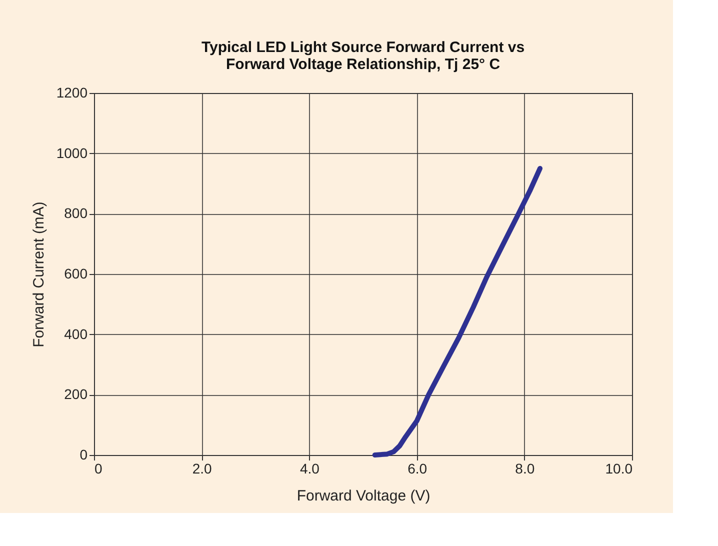  What do you see at coordinates (202, 468) in the screenshot?
I see `x-tick-label: 2.0` at bounding box center [202, 468].